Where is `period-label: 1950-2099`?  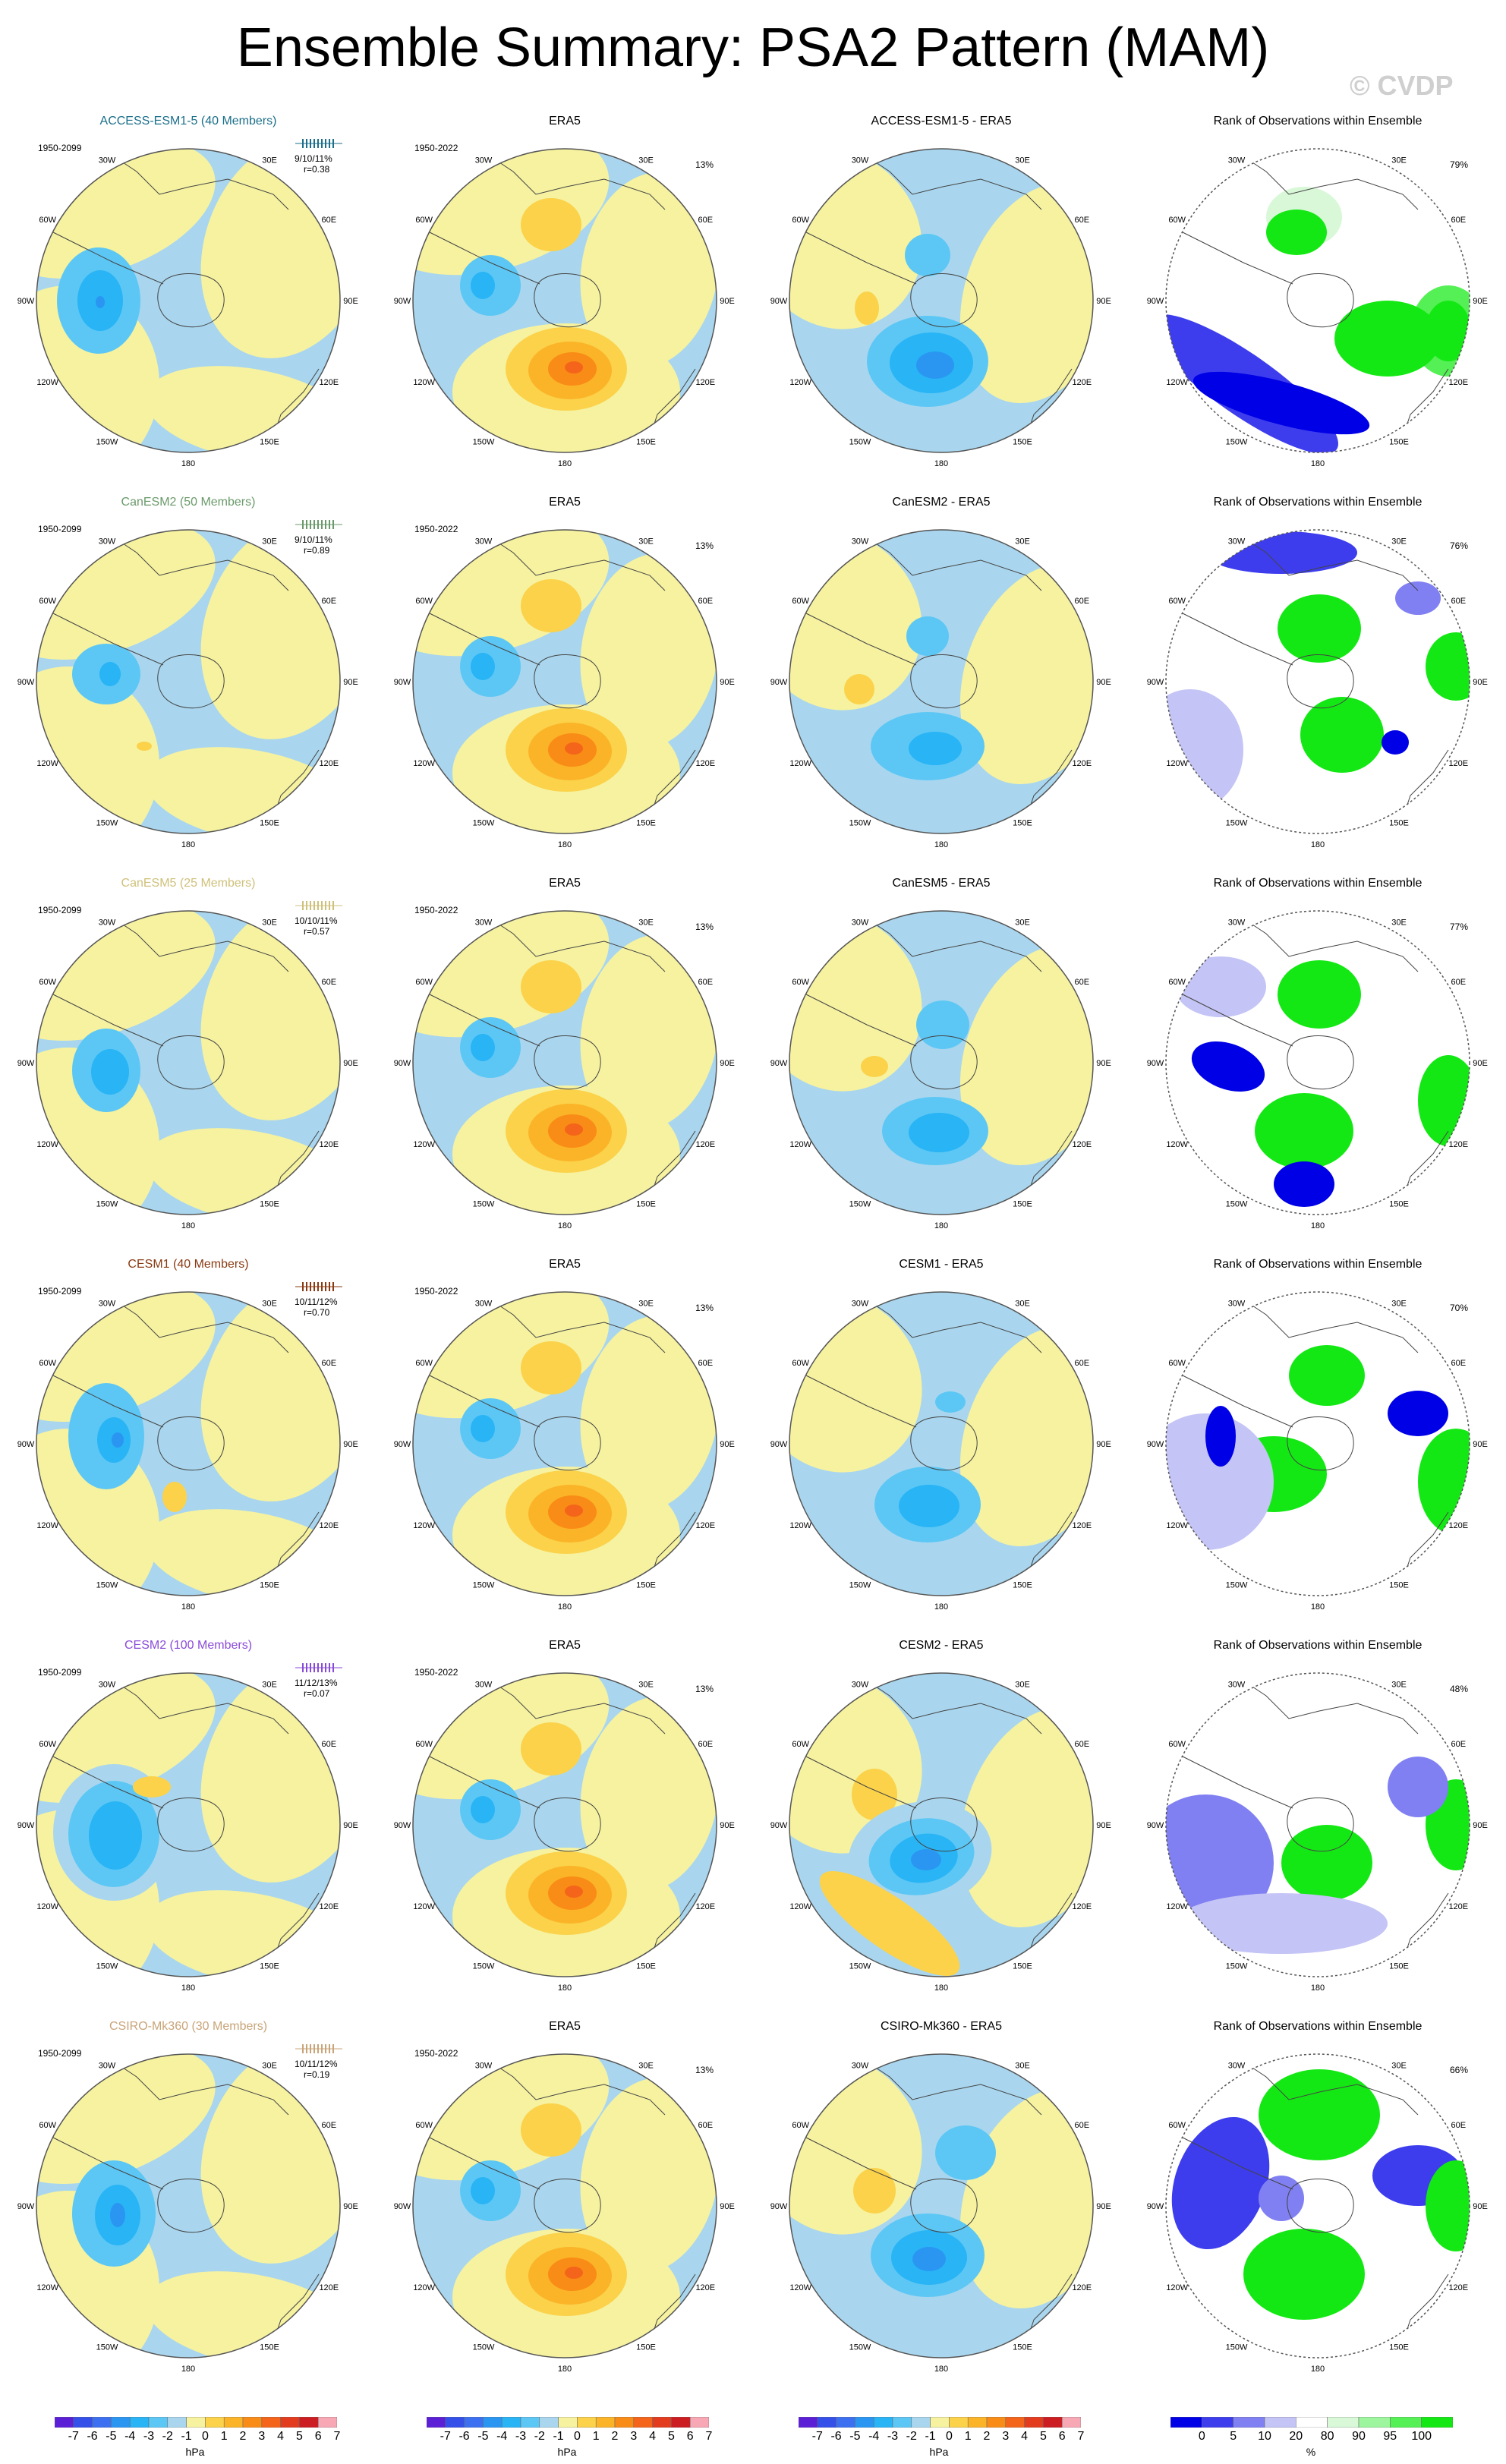
period-label: 1950-2099 is located at coordinates (60, 529).